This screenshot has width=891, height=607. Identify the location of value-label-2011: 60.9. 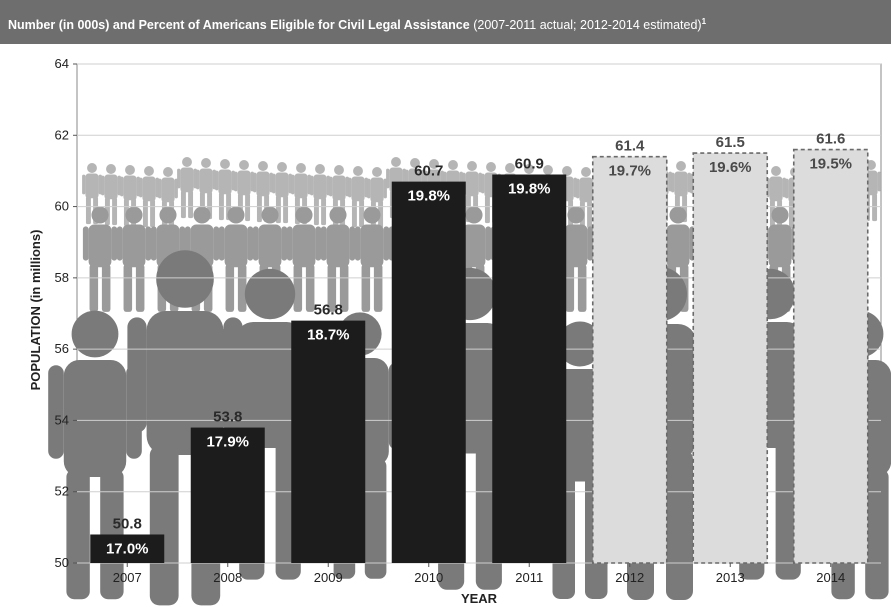
(529, 163).